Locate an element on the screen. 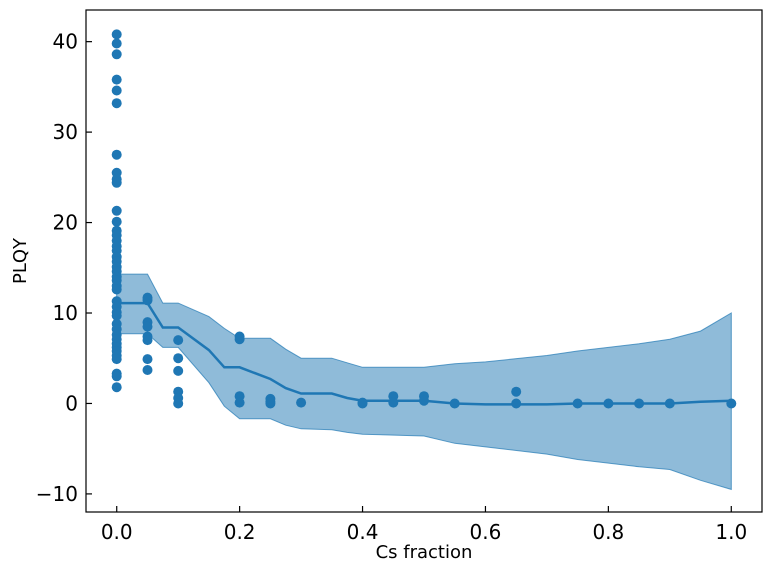 The image size is (772, 571). x-tick-label: 0.2 is located at coordinates (240, 532).